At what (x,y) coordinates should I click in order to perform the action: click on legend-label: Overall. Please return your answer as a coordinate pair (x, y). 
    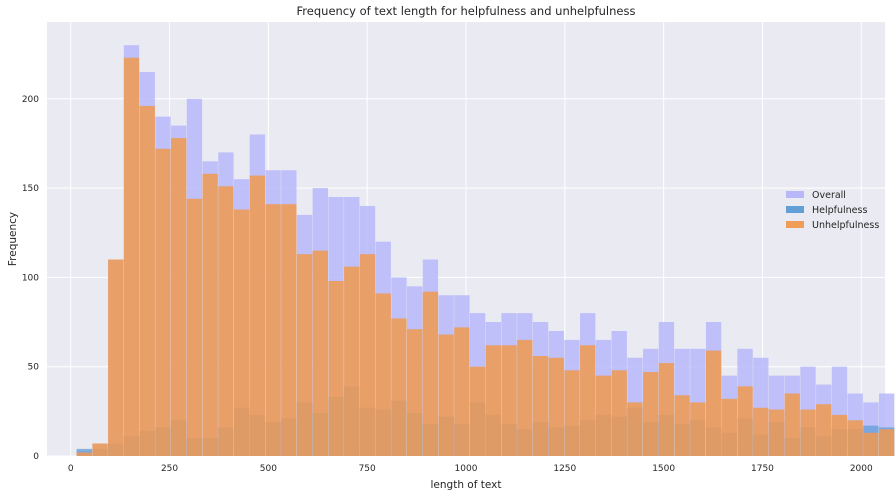
    Looking at the image, I should click on (829, 195).